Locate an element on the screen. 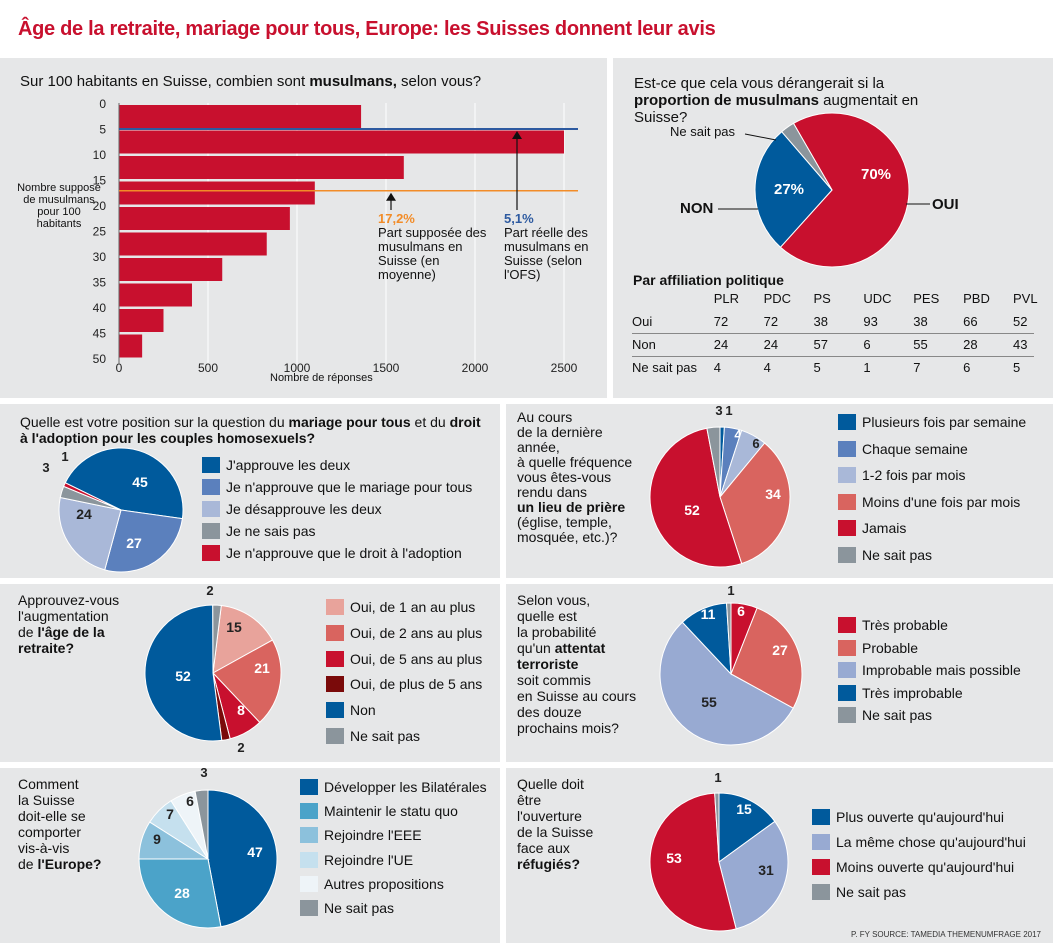 This screenshot has height=943, width=1053. terror-question-line: prochains mois? is located at coordinates (568, 728).